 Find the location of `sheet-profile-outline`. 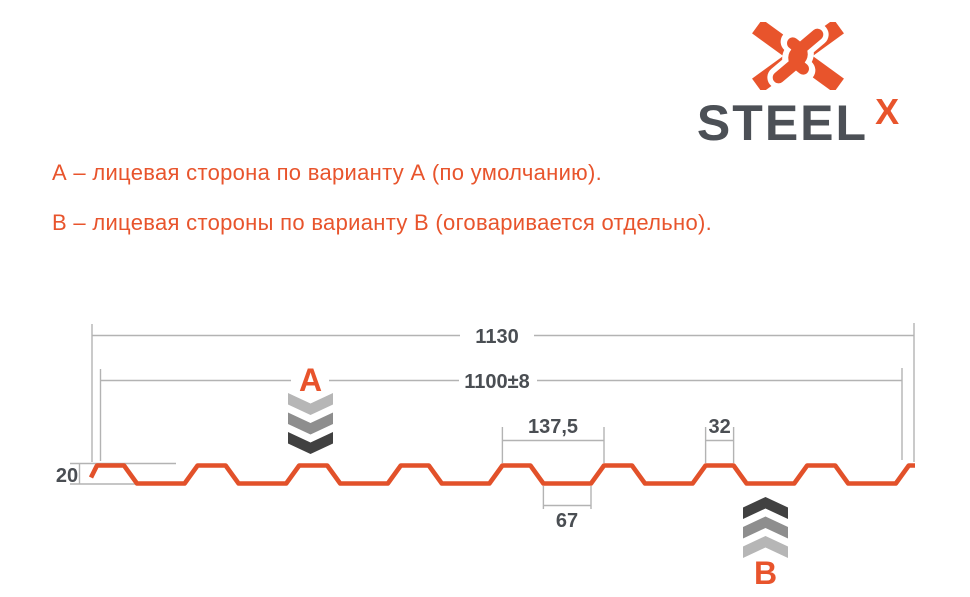

sheet-profile-outline is located at coordinates (501, 474).